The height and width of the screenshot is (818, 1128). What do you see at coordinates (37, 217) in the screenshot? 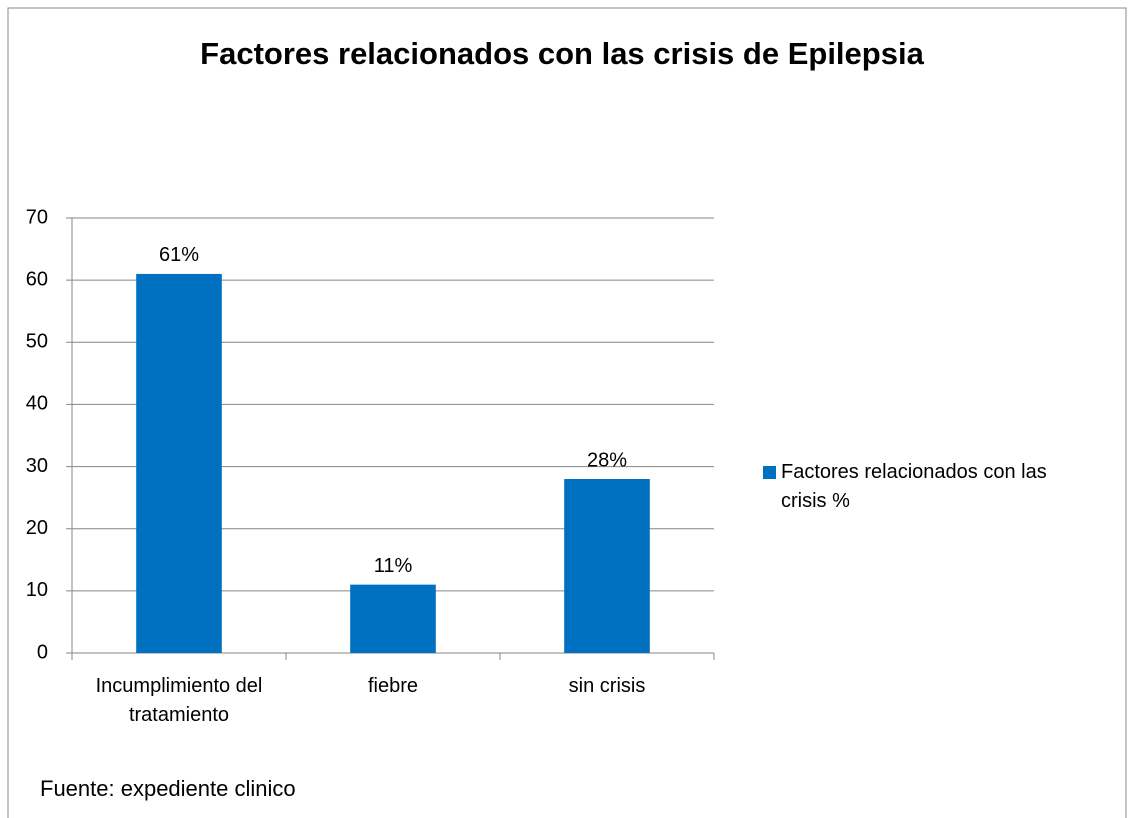
I see `y-tick-label: 70` at bounding box center [37, 217].